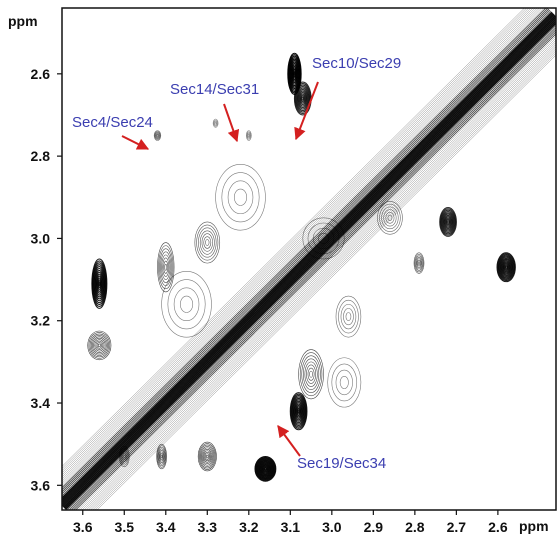 This screenshot has width=560, height=548. What do you see at coordinates (41, 238) in the screenshot?
I see `y-tick-label: 3.0` at bounding box center [41, 238].